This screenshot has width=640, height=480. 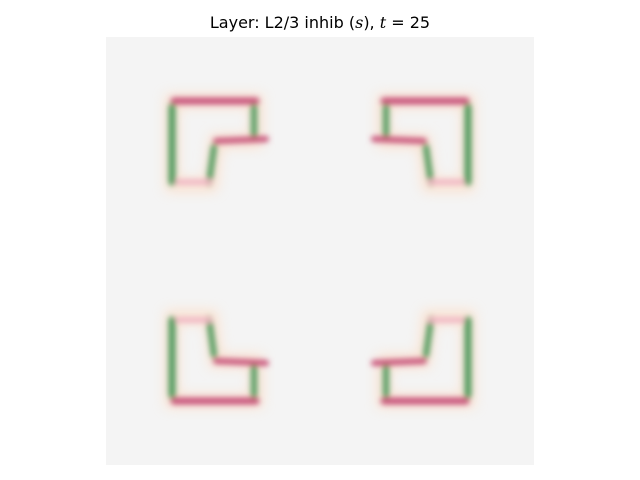 What do you see at coordinates (320, 22) in the screenshot?
I see `figure-title: Layer: L2/3 inhib (s), t = 25` at bounding box center [320, 22].